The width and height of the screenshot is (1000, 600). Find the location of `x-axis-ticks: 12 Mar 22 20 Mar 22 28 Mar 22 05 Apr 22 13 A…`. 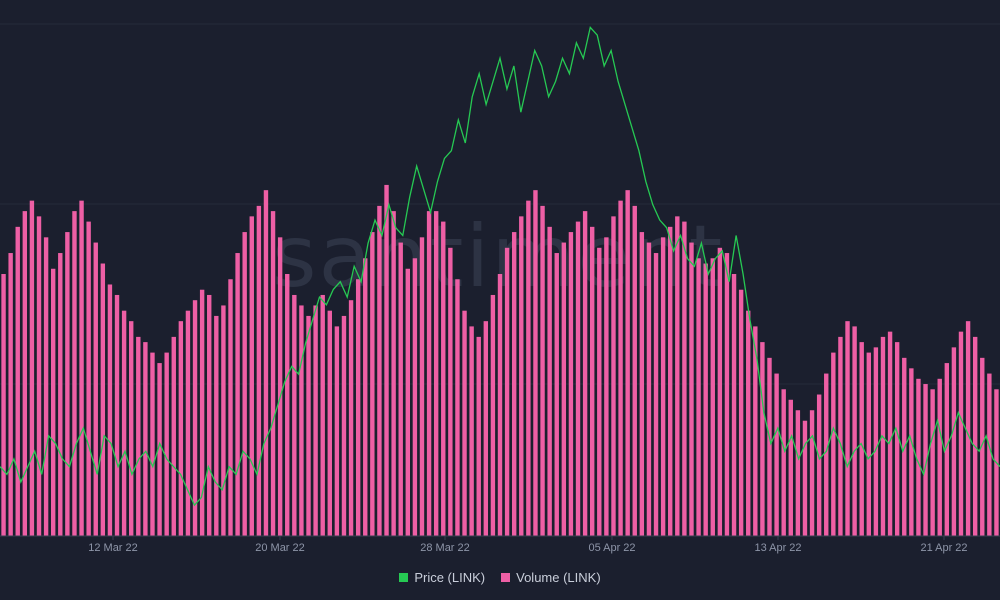

x-axis-ticks: 12 Mar 22 20 Mar 22 28 Mar 22 05 Apr 22 13 A… is located at coordinates (528, 545).